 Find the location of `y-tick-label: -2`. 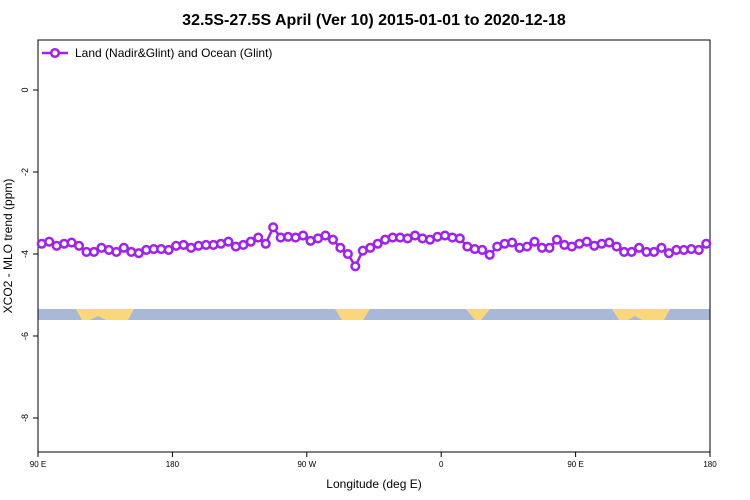

y-tick-label: -2 is located at coordinates (25, 172).